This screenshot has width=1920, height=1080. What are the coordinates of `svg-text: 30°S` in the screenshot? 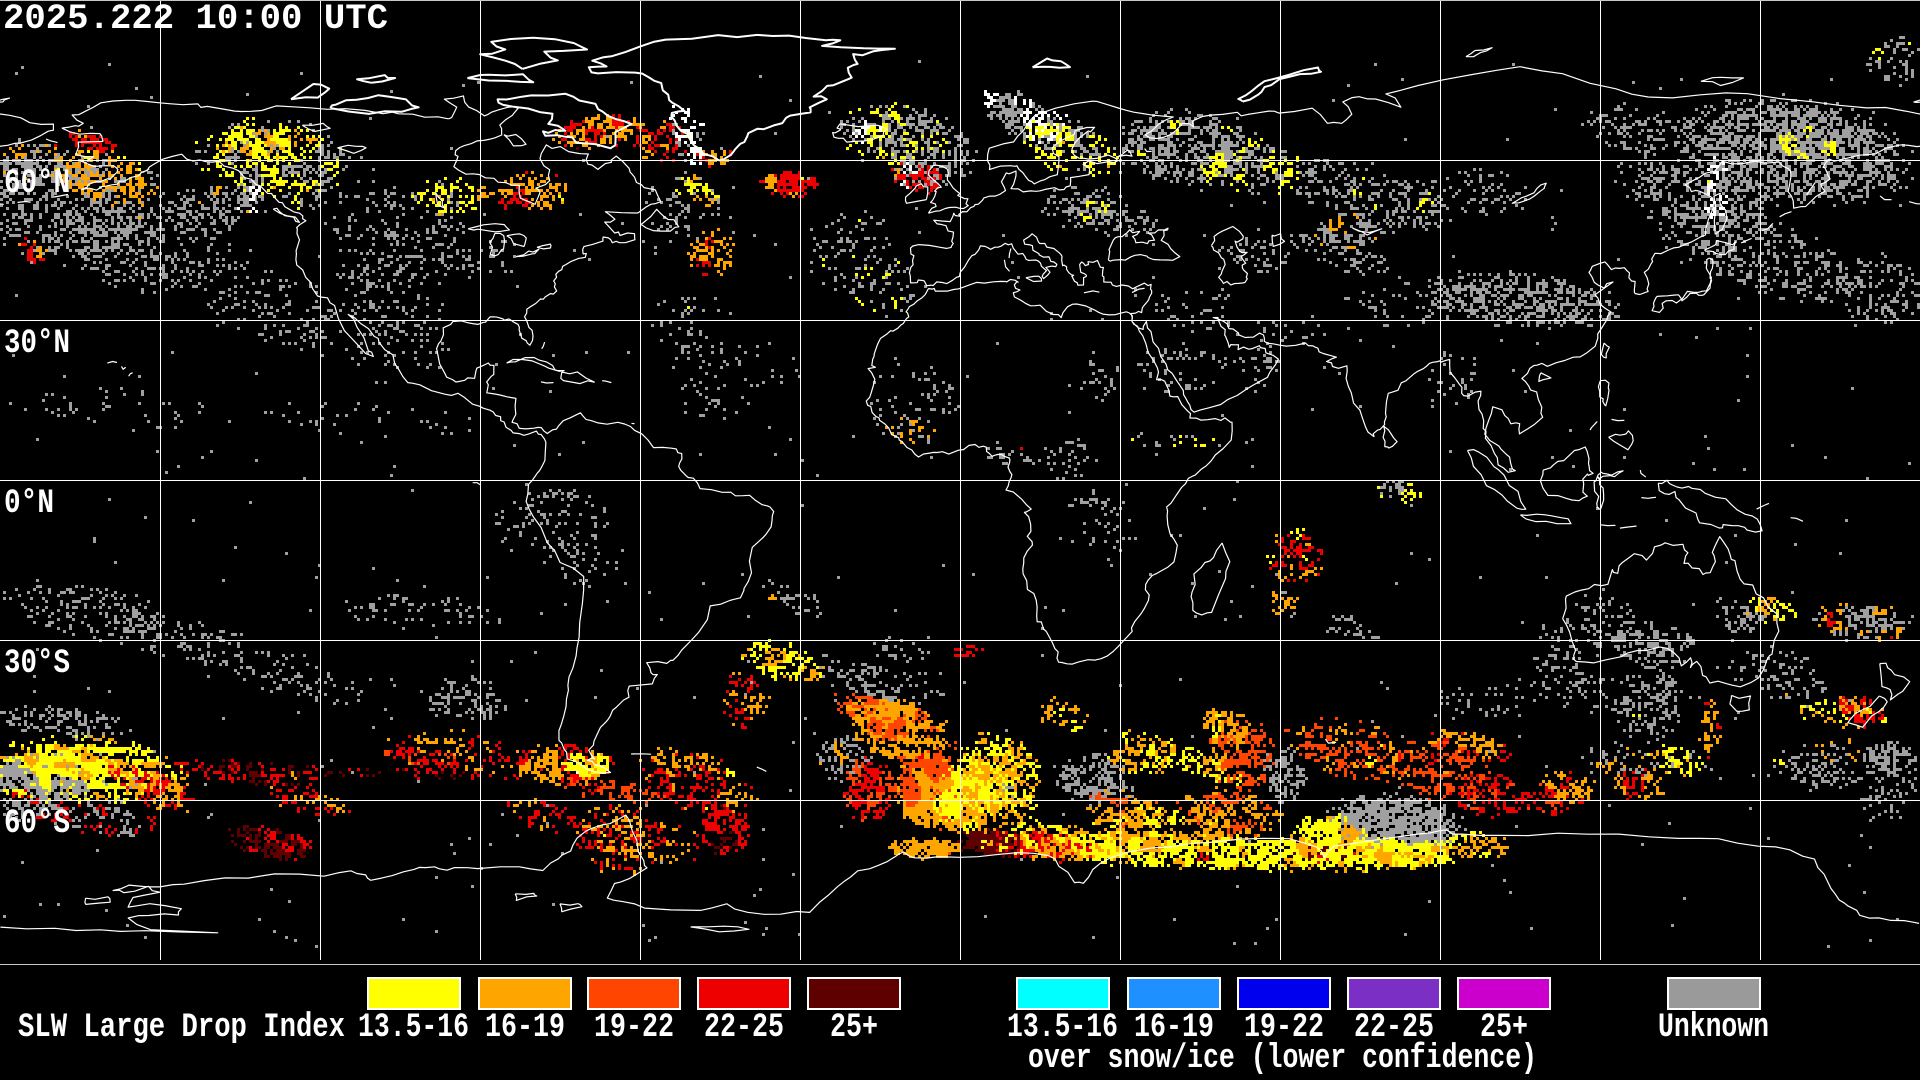 It's located at (37, 664).